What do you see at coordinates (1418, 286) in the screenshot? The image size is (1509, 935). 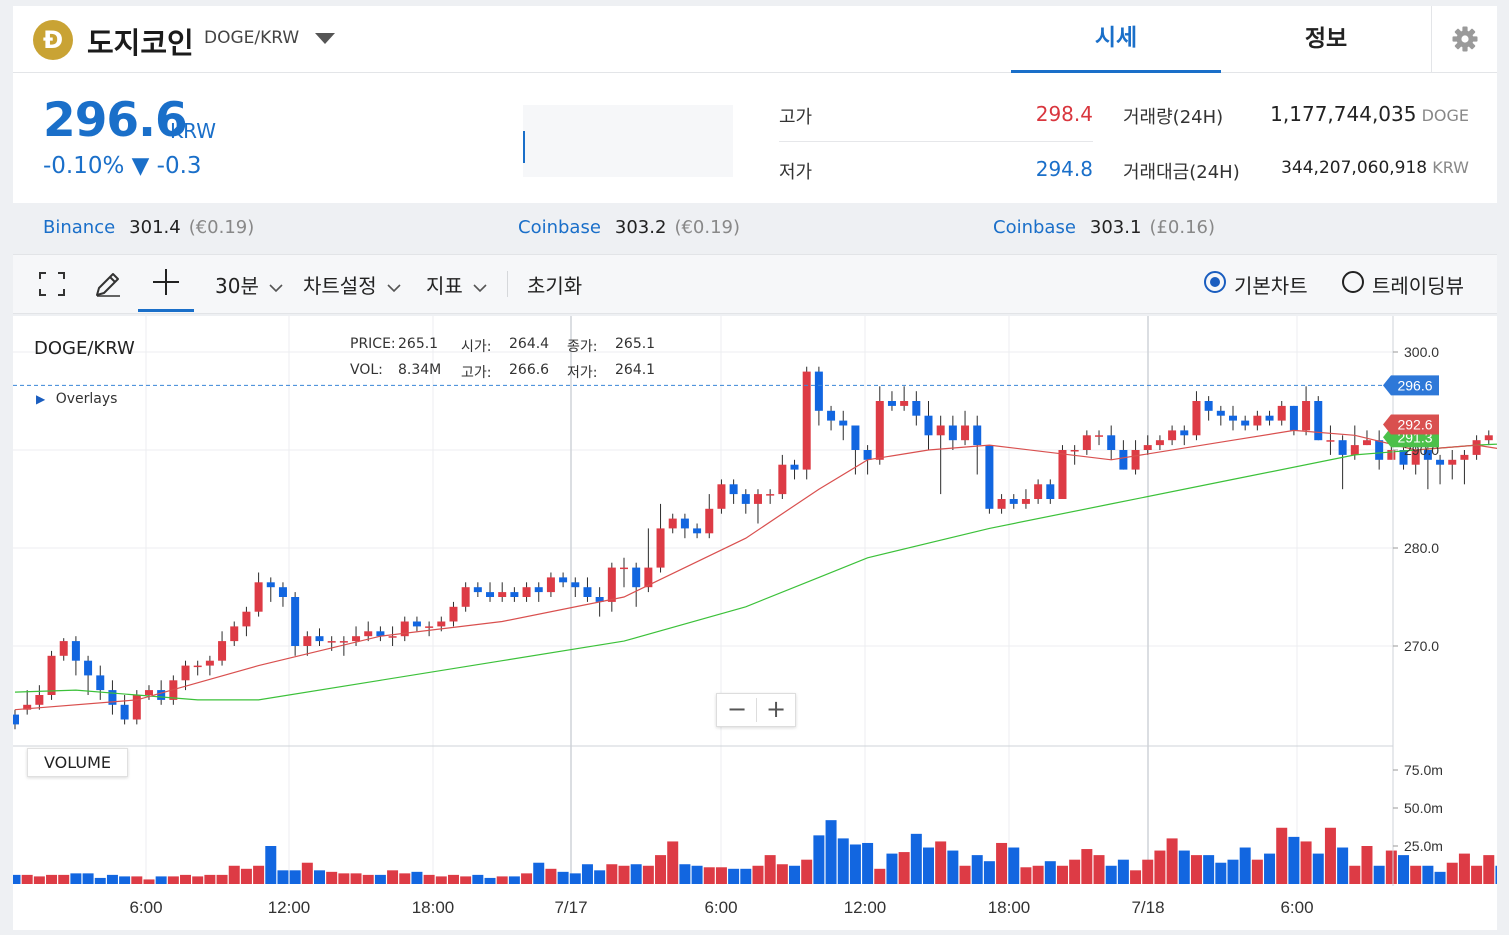 I see `trading-view-label: 트레이딩뷰` at bounding box center [1418, 286].